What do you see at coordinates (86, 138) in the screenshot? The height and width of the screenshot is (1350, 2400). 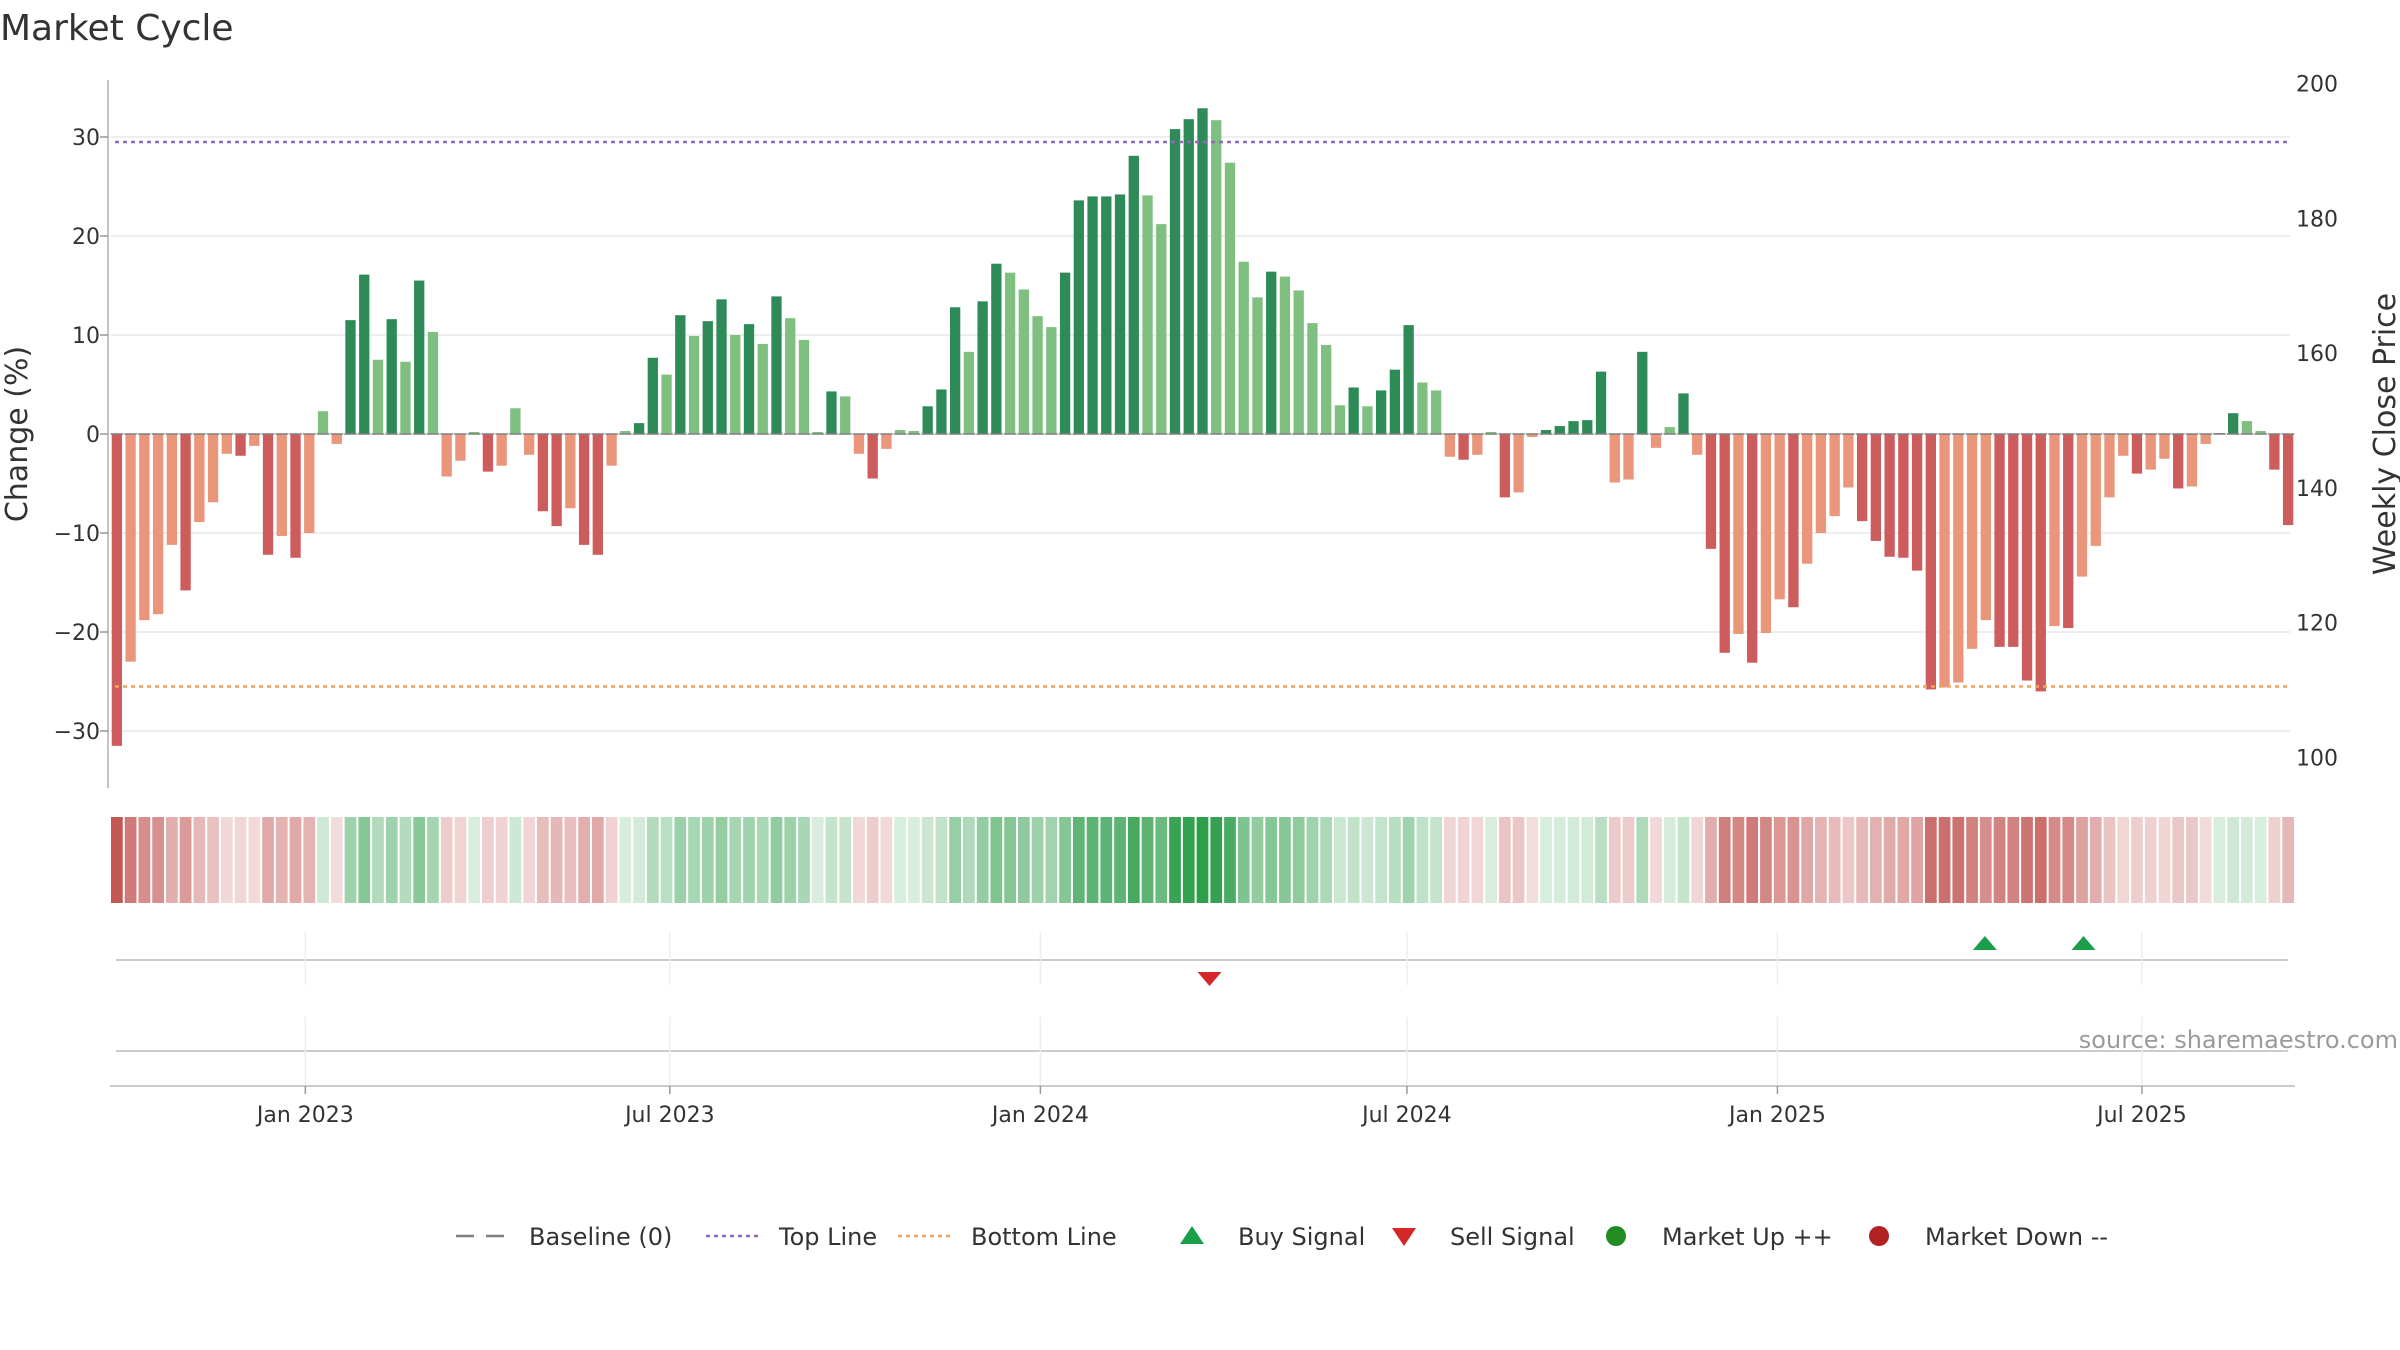 I see `left-tick-label: 30` at bounding box center [86, 138].